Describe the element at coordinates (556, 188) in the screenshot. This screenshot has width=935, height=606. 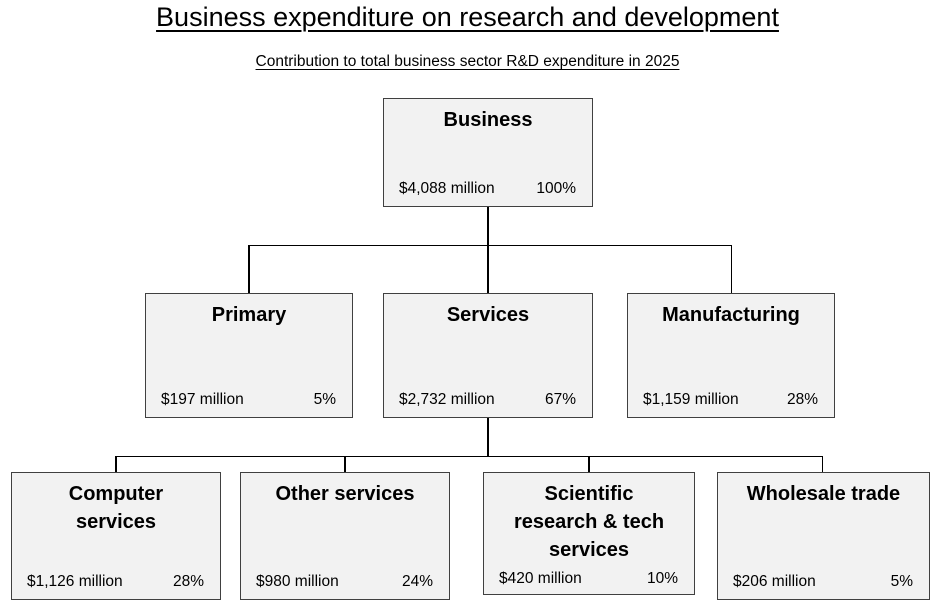
I see `node-percent: 100%` at that location.